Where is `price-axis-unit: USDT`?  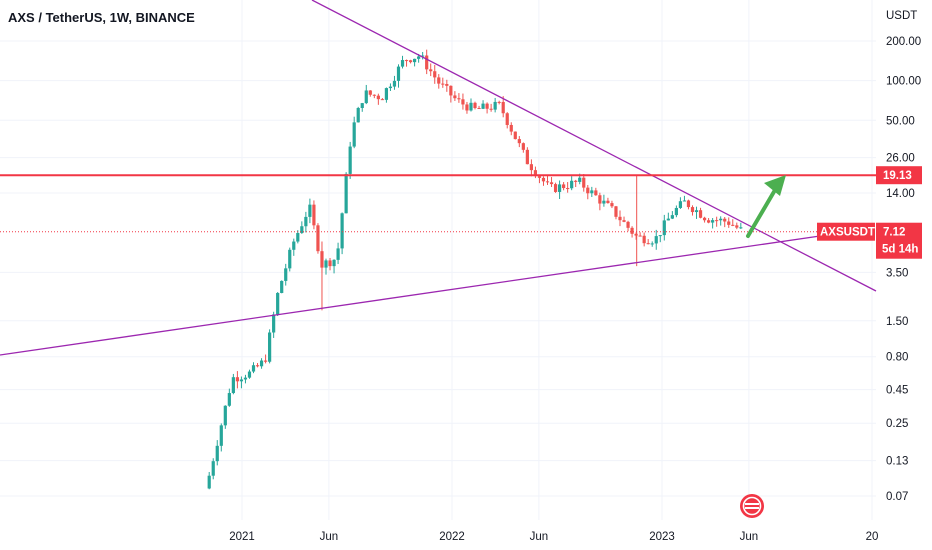
price-axis-unit: USDT is located at coordinates (901, 16).